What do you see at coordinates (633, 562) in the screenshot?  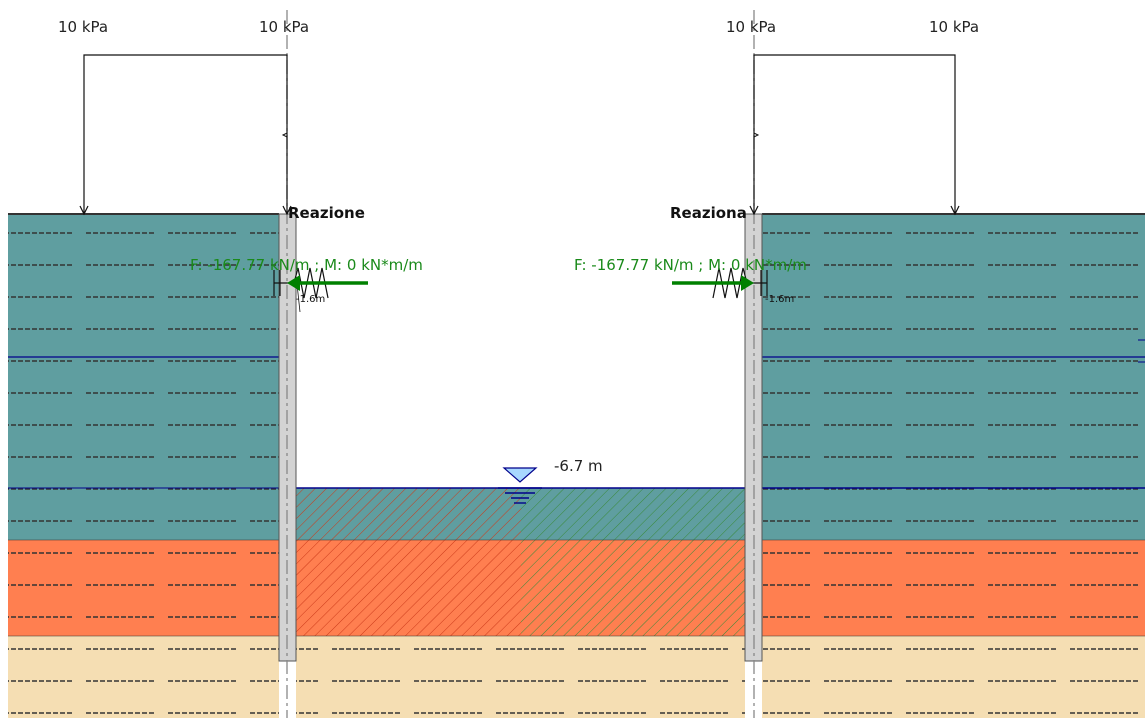 I see `hatch-green-area` at bounding box center [633, 562].